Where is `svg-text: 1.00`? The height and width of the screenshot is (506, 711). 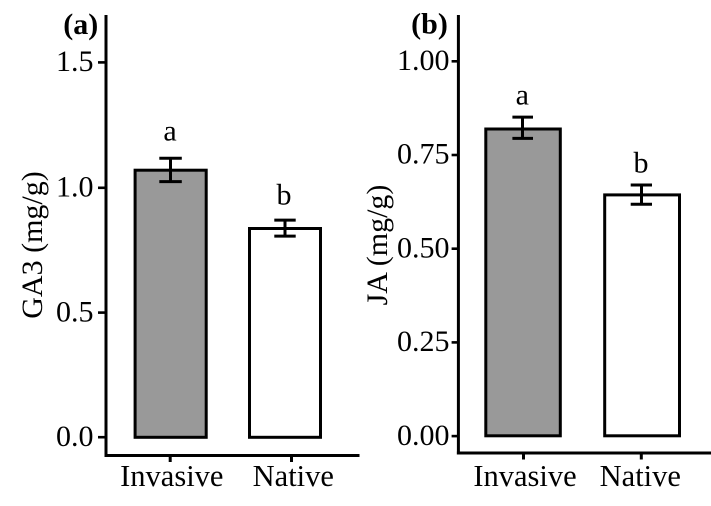
svg-text: 1.00 is located at coordinates (423, 60).